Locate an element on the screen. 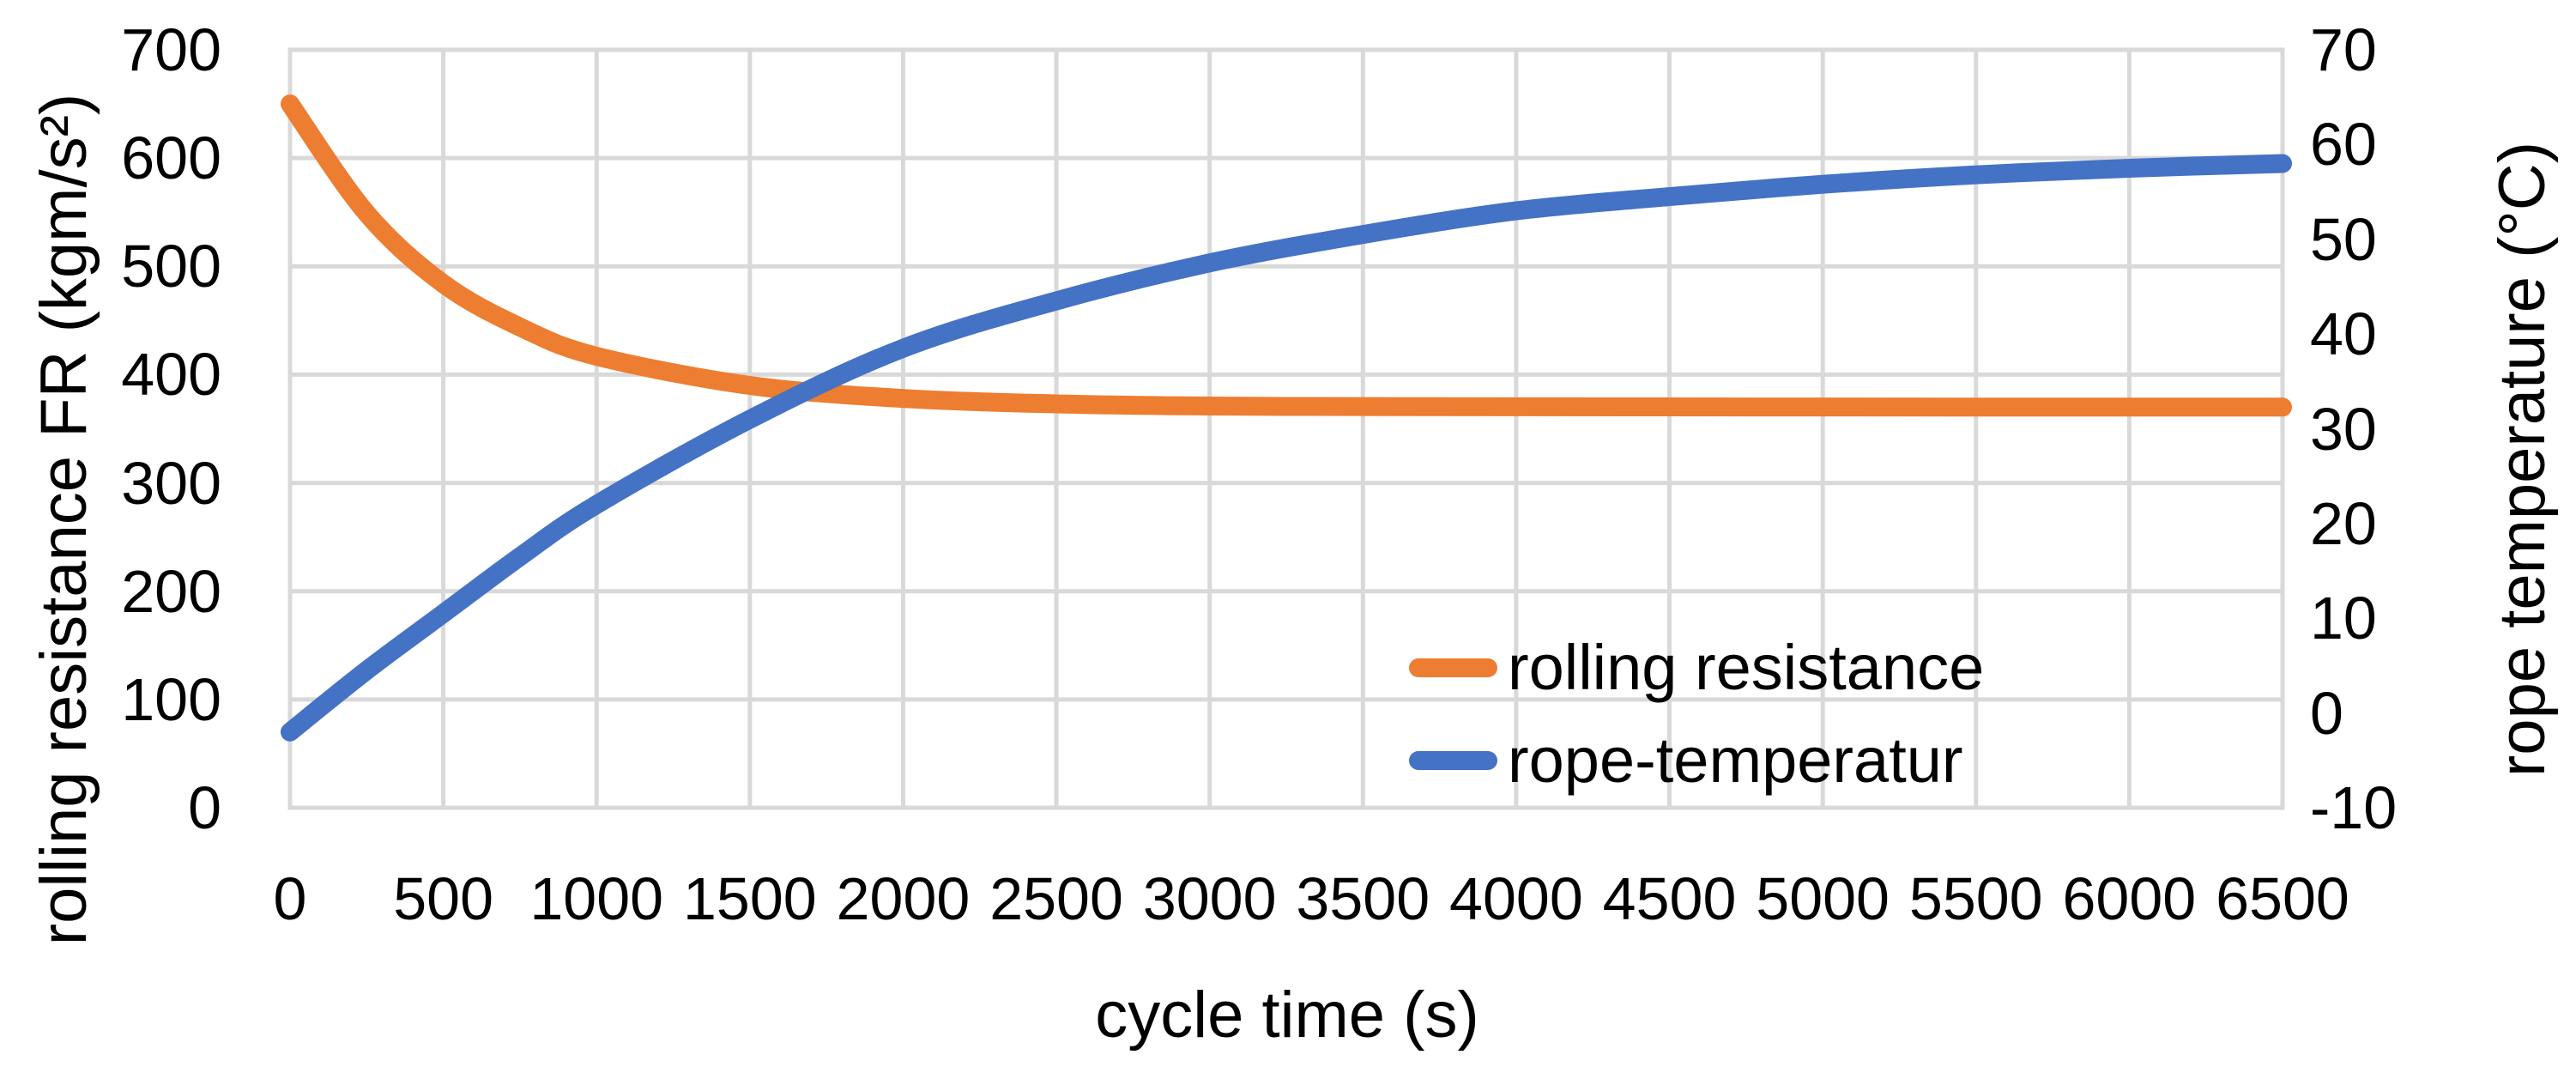 Image resolution: width=2576 pixels, height=1067 pixels. right-y-tick-label: 0 is located at coordinates (2326, 713).